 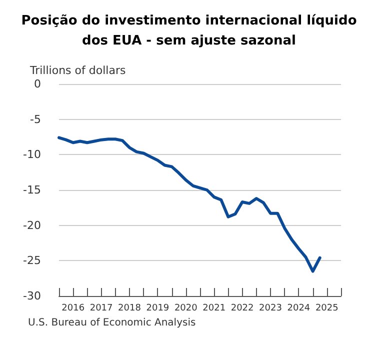 I want to click on x-tick-label: 2020, so click(x=186, y=309).